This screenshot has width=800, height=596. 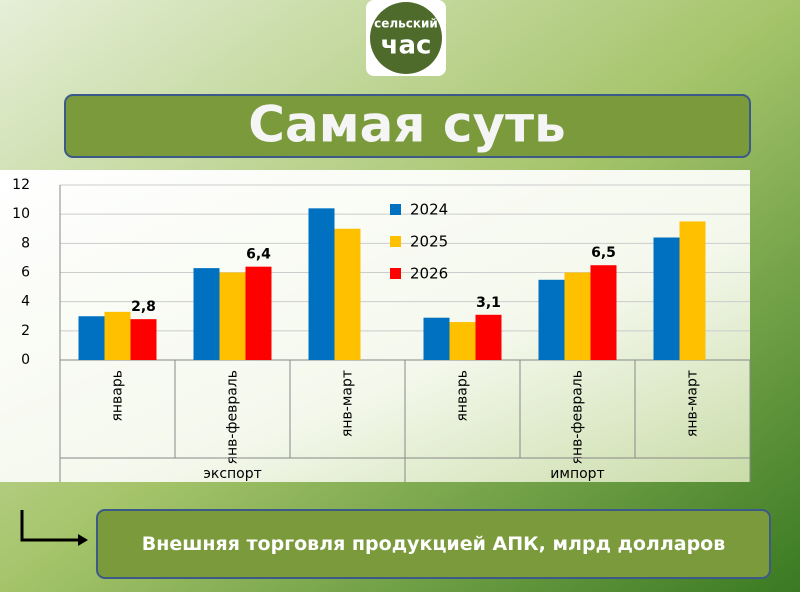 What do you see at coordinates (603, 253) in the screenshot?
I see `value-label: 6,5` at bounding box center [603, 253].